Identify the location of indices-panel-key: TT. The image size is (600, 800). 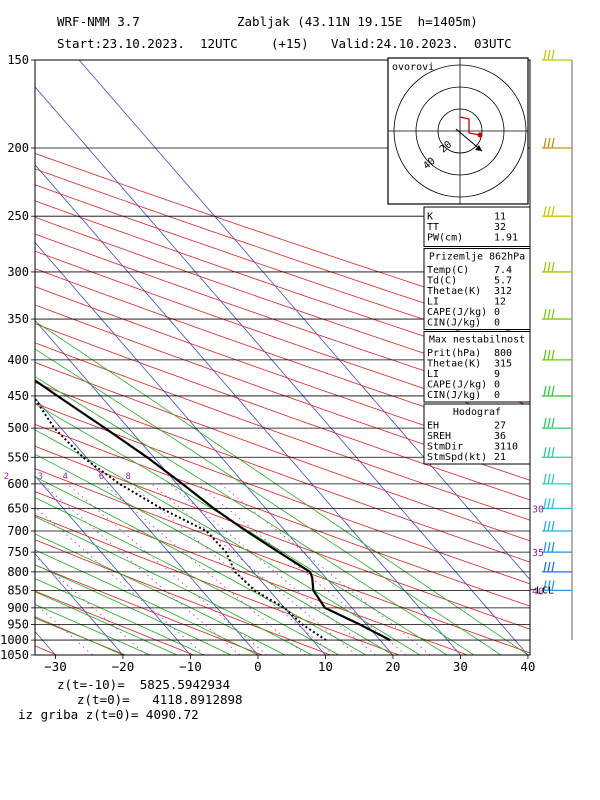
(433, 227).